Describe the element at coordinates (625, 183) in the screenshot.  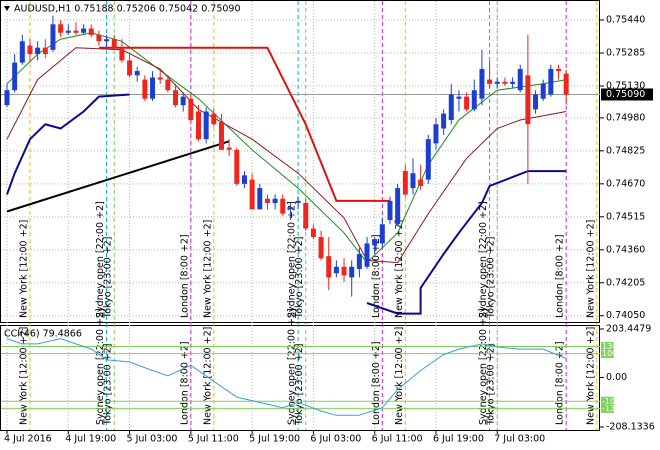
I see `y-tick-label: 0.74670` at that location.